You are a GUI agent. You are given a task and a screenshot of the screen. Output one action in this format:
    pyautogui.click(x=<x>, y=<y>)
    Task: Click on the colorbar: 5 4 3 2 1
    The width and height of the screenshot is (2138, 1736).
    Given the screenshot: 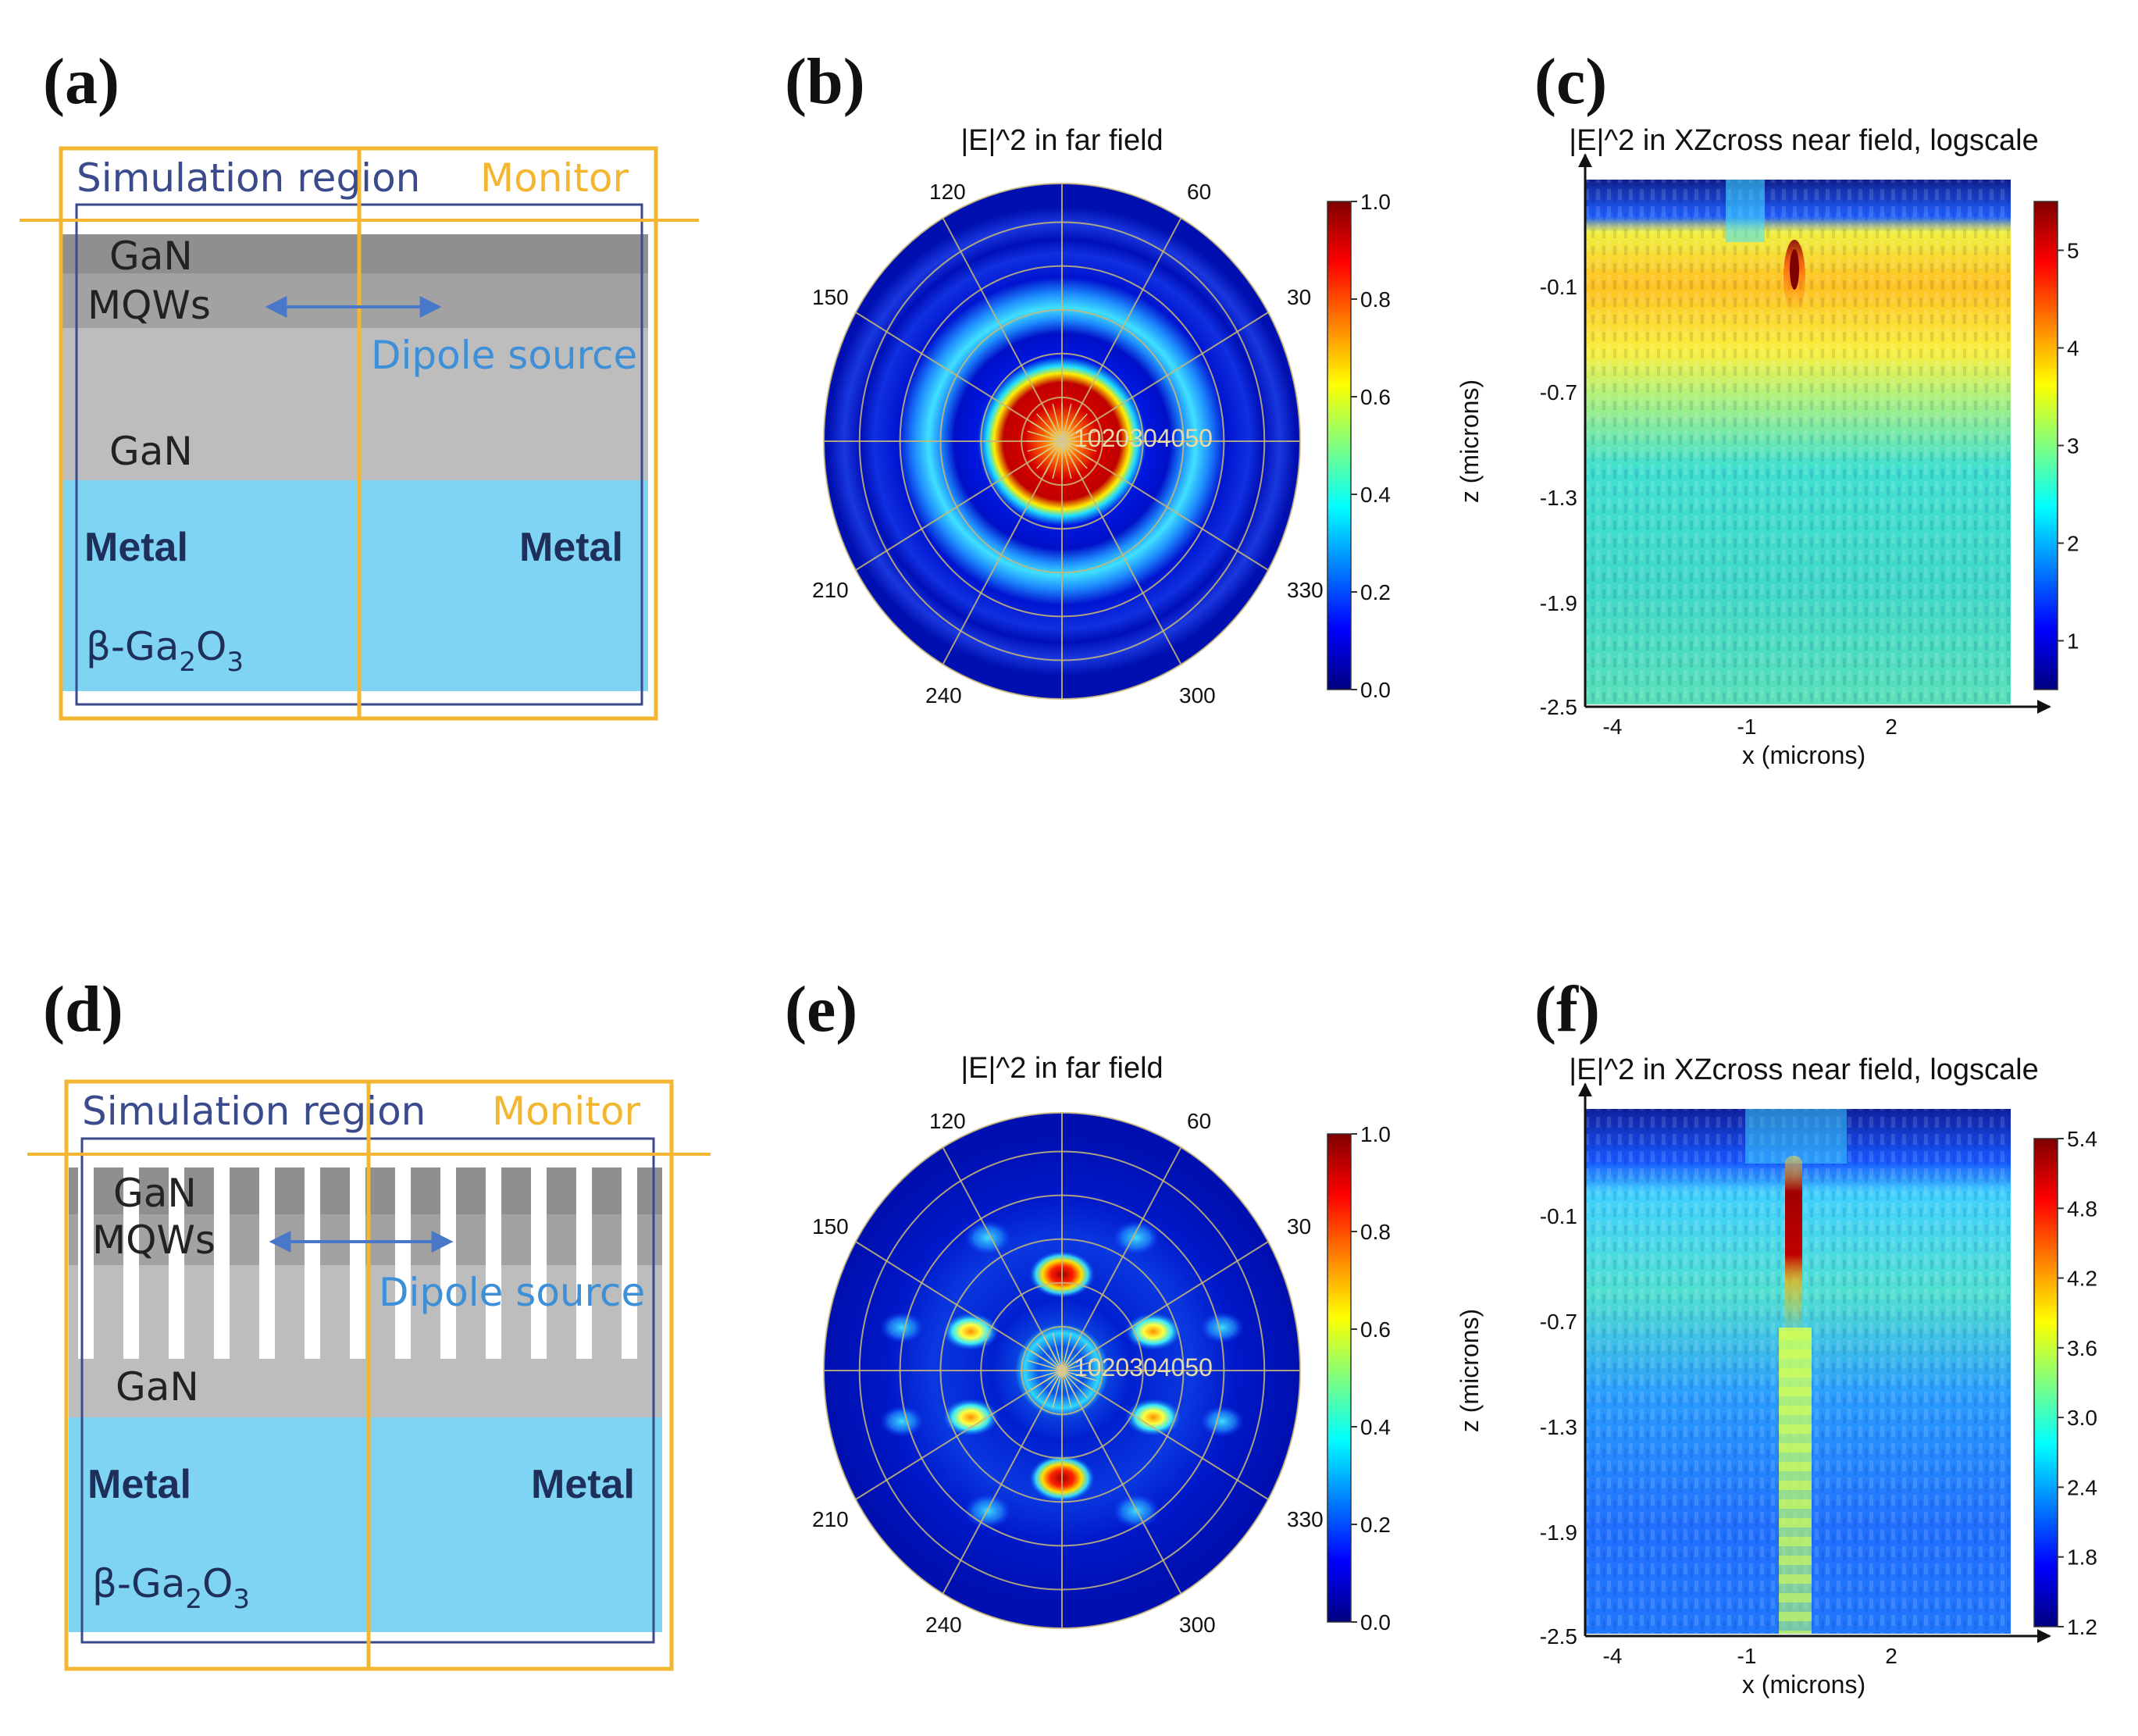 What is the action you would take?
    pyautogui.click(x=2056, y=445)
    